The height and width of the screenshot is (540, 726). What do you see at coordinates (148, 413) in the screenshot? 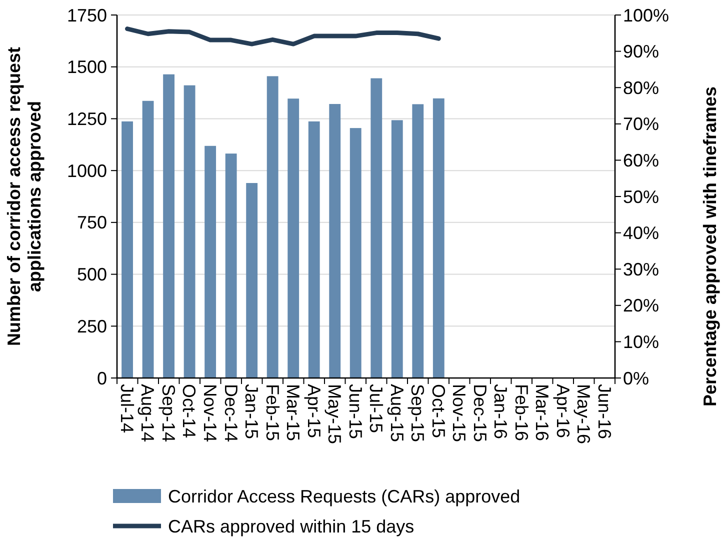
I see `x-tick-label: Aug-14` at bounding box center [148, 413].